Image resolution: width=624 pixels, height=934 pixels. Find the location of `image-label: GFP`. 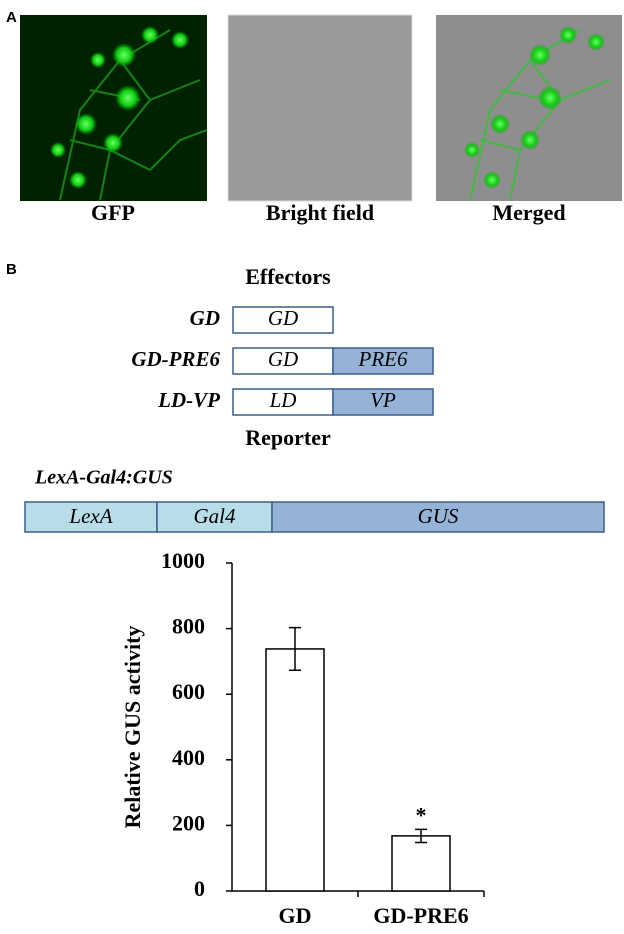

image-label: GFP is located at coordinates (113, 212).